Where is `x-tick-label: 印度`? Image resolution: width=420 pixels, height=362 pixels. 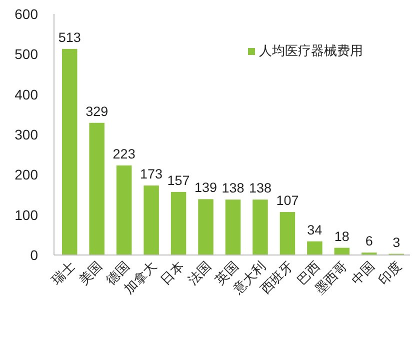
x-tick-label: 印度 is located at coordinates (390, 273).